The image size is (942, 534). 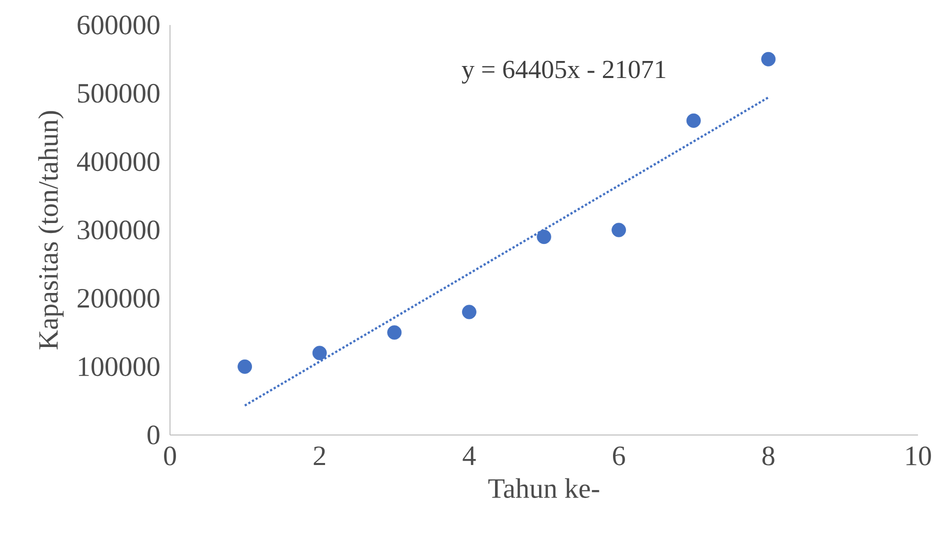 What do you see at coordinates (469, 455) in the screenshot?
I see `x-tick-label: 4` at bounding box center [469, 455].